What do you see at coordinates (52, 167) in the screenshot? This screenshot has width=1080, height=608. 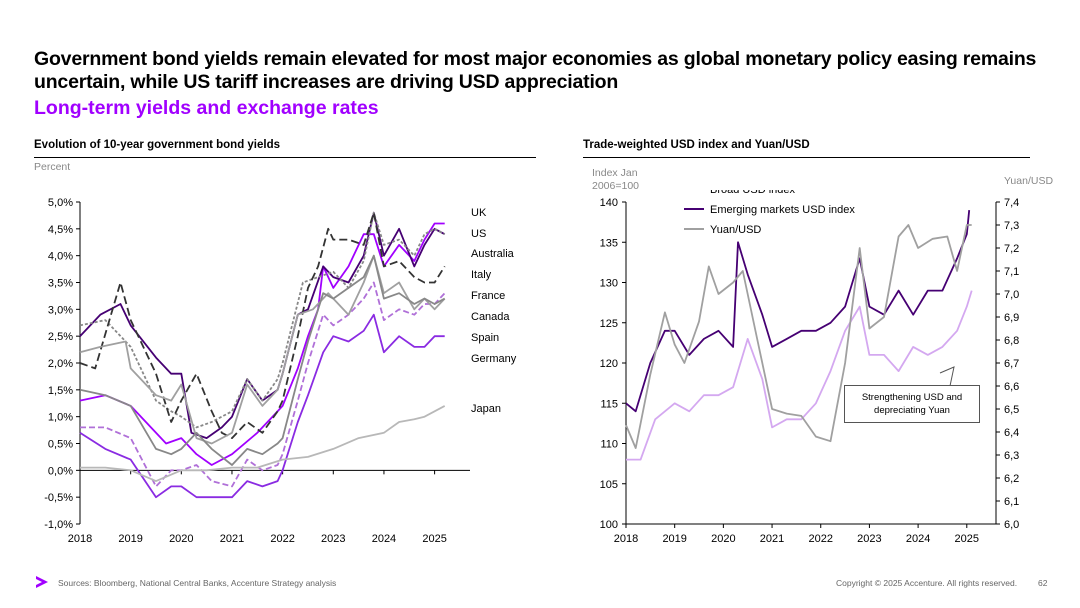 I see `left-y-unit: Percent` at bounding box center [52, 167].